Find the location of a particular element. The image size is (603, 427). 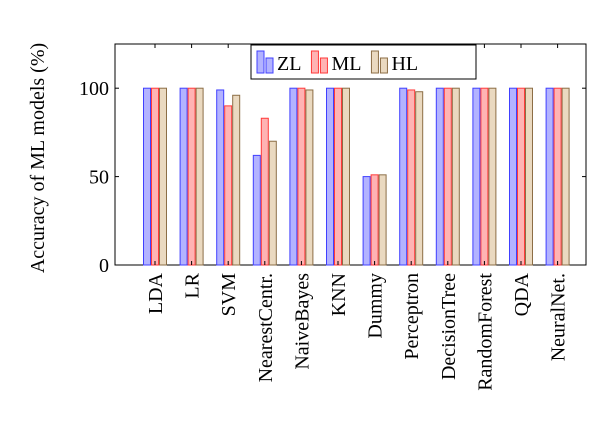

bar-zl-perceptron is located at coordinates (403, 176).